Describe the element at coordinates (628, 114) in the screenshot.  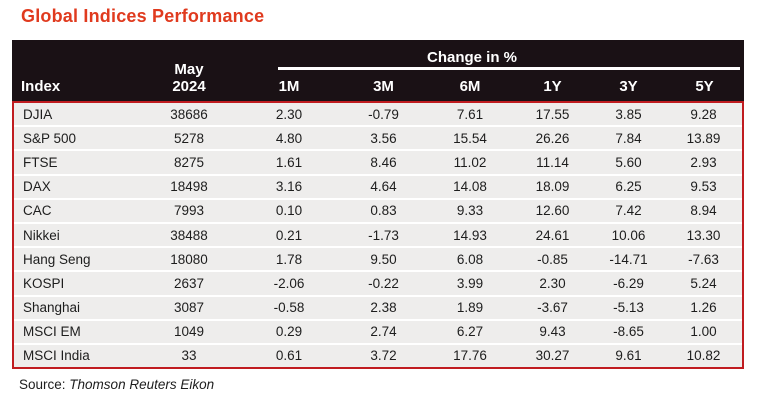
I see `cell-change-3y: 3.85` at that location.